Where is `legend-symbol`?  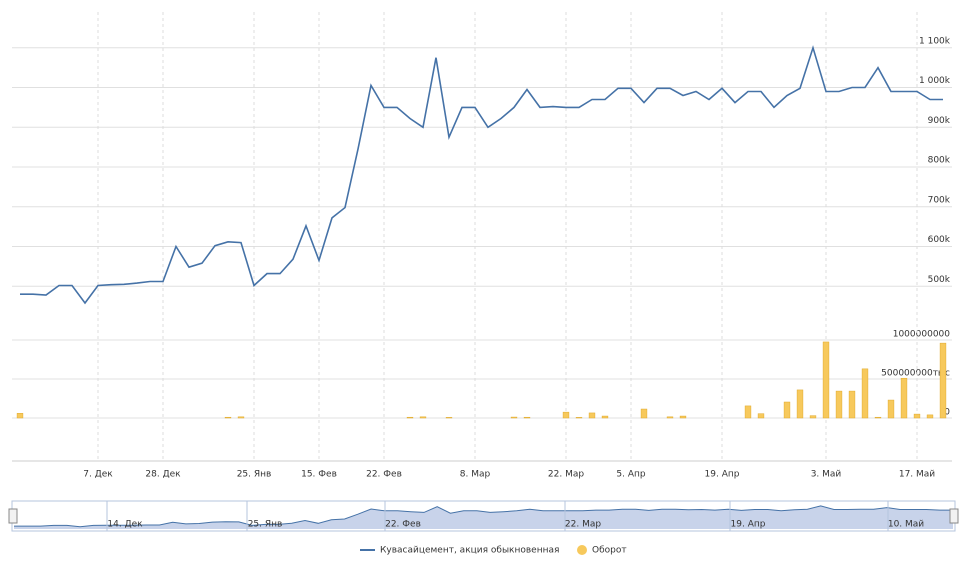
legend-symbol is located at coordinates (582, 550).